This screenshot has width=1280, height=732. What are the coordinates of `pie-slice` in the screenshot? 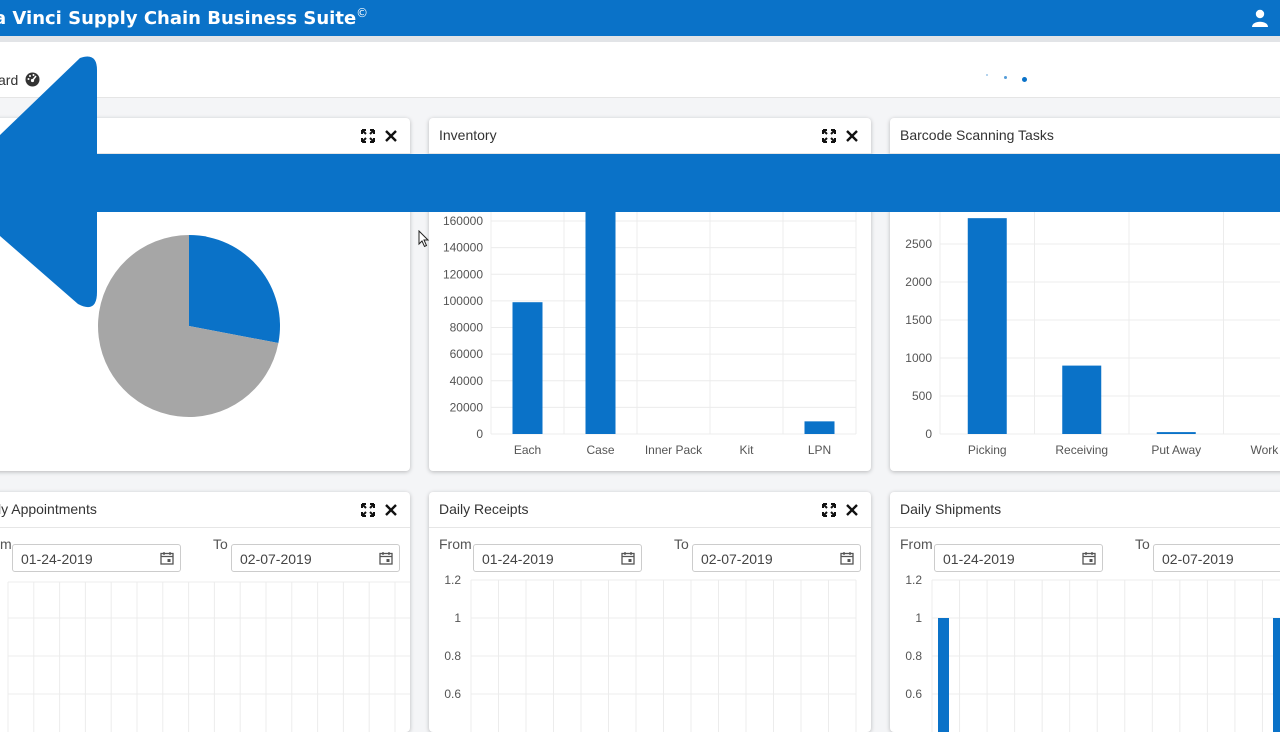 It's located at (188, 326).